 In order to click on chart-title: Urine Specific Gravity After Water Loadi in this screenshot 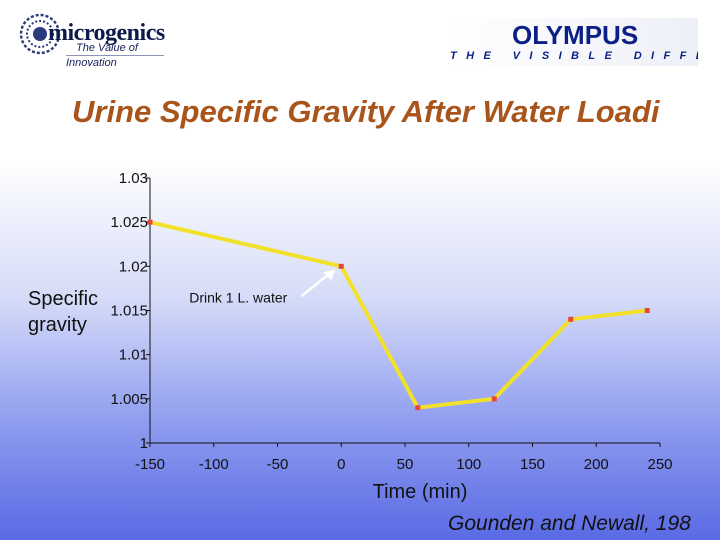, I will do `click(366, 111)`.